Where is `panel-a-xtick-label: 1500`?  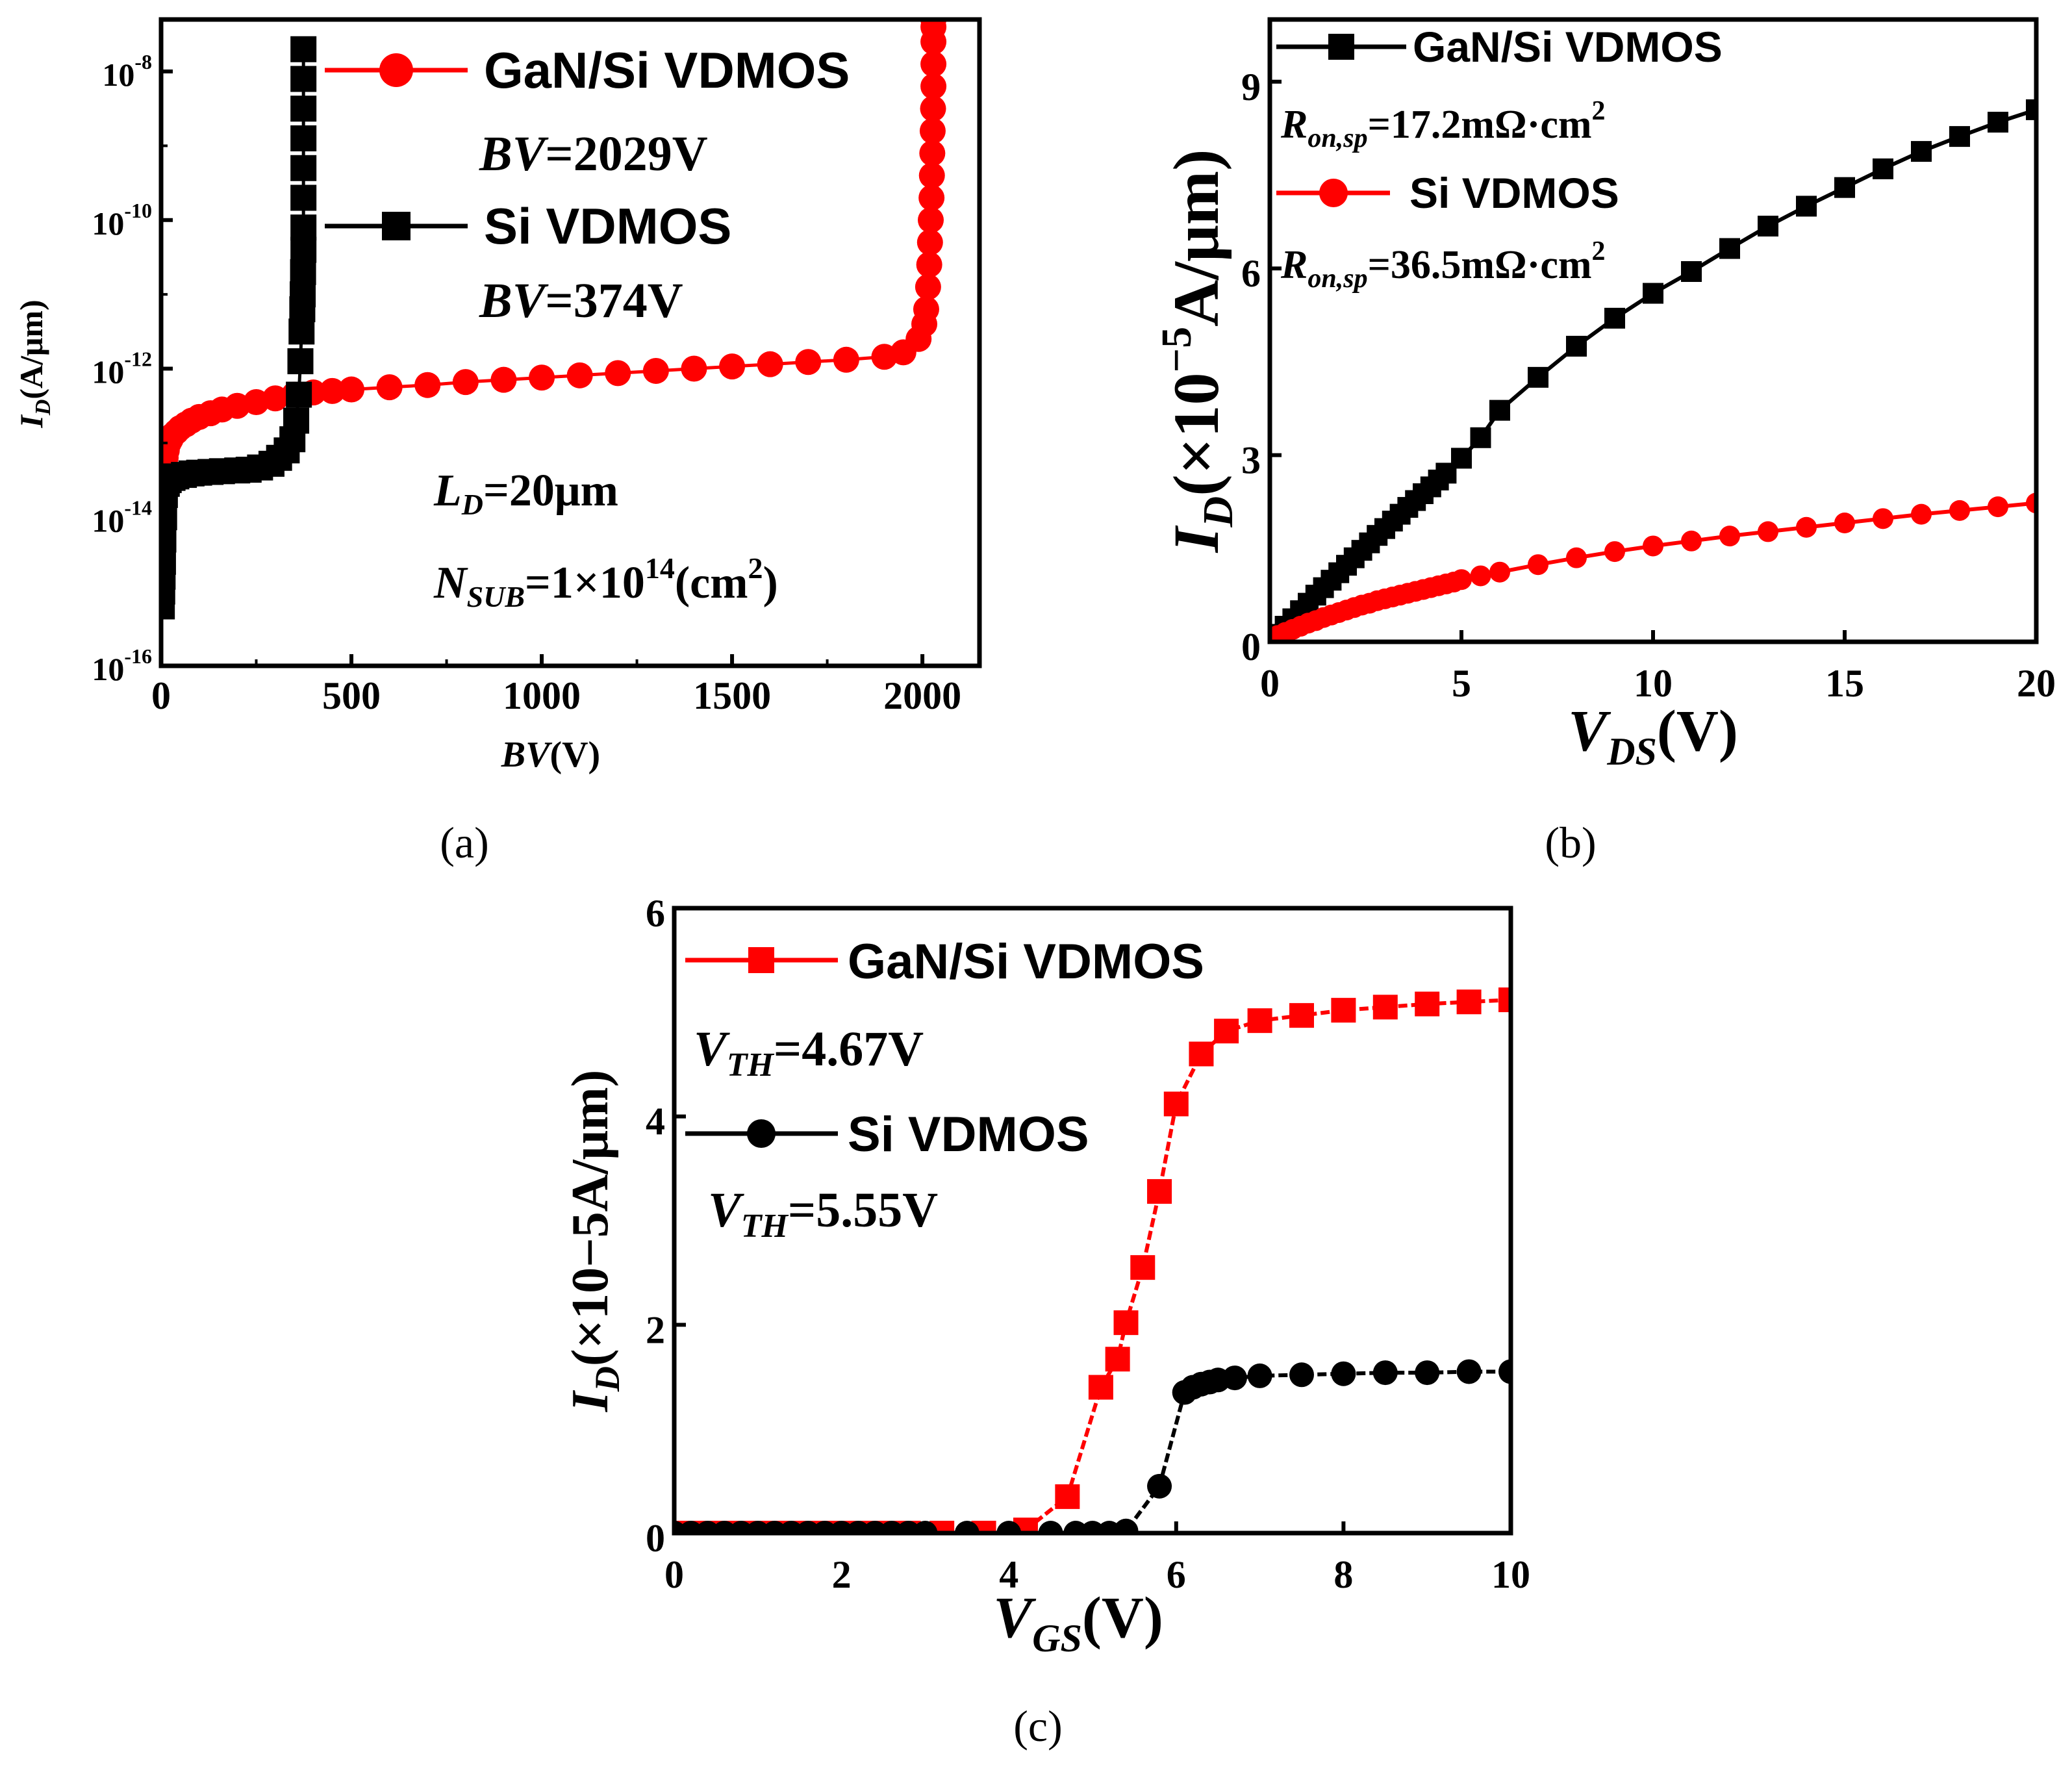 panel-a-xtick-label: 1500 is located at coordinates (732, 696).